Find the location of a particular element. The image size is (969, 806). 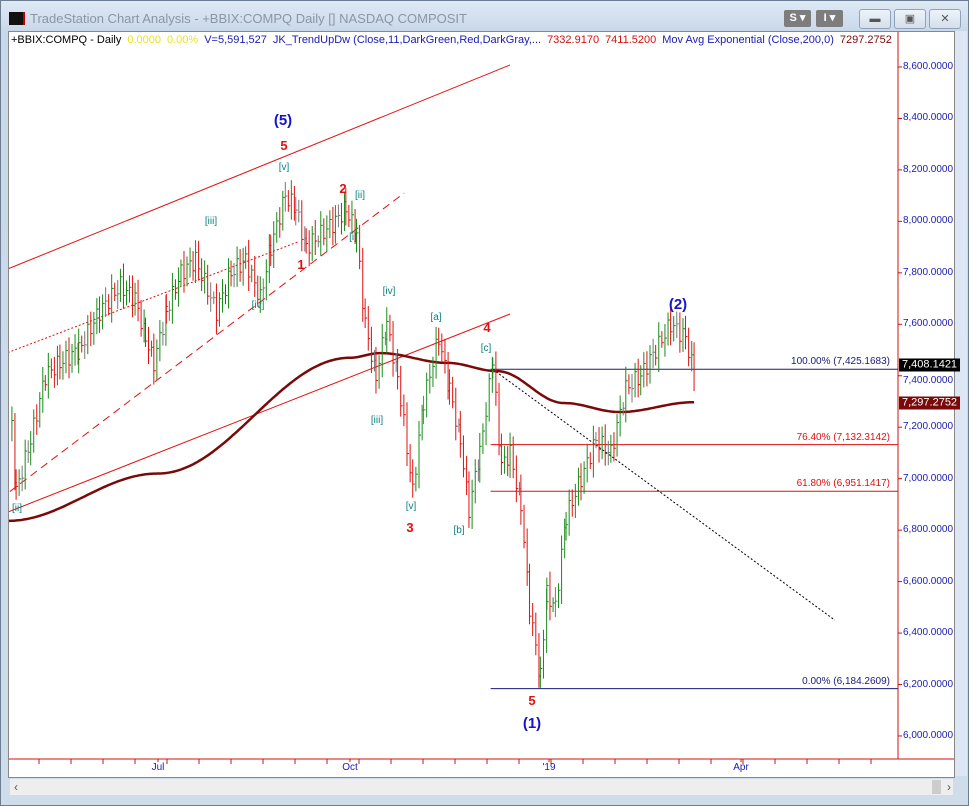

y-tick-label: 7,800.0000 is located at coordinates (928, 272).